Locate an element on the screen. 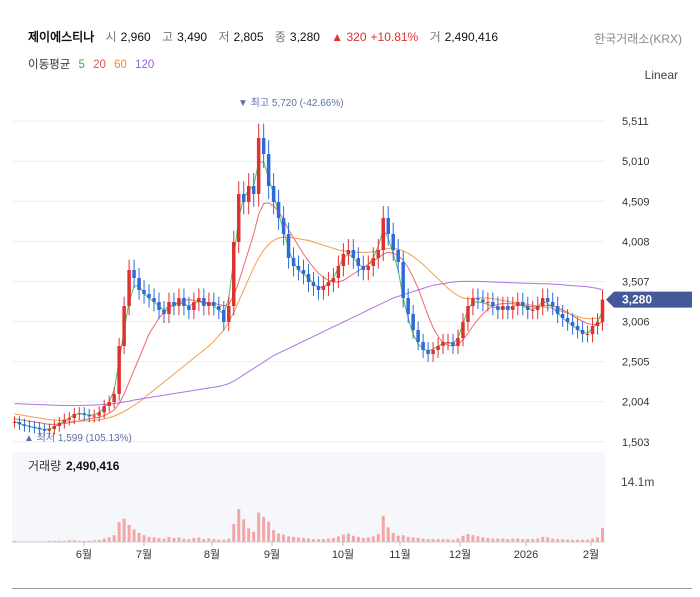  ma-legend-60: 60 is located at coordinates (120, 65).